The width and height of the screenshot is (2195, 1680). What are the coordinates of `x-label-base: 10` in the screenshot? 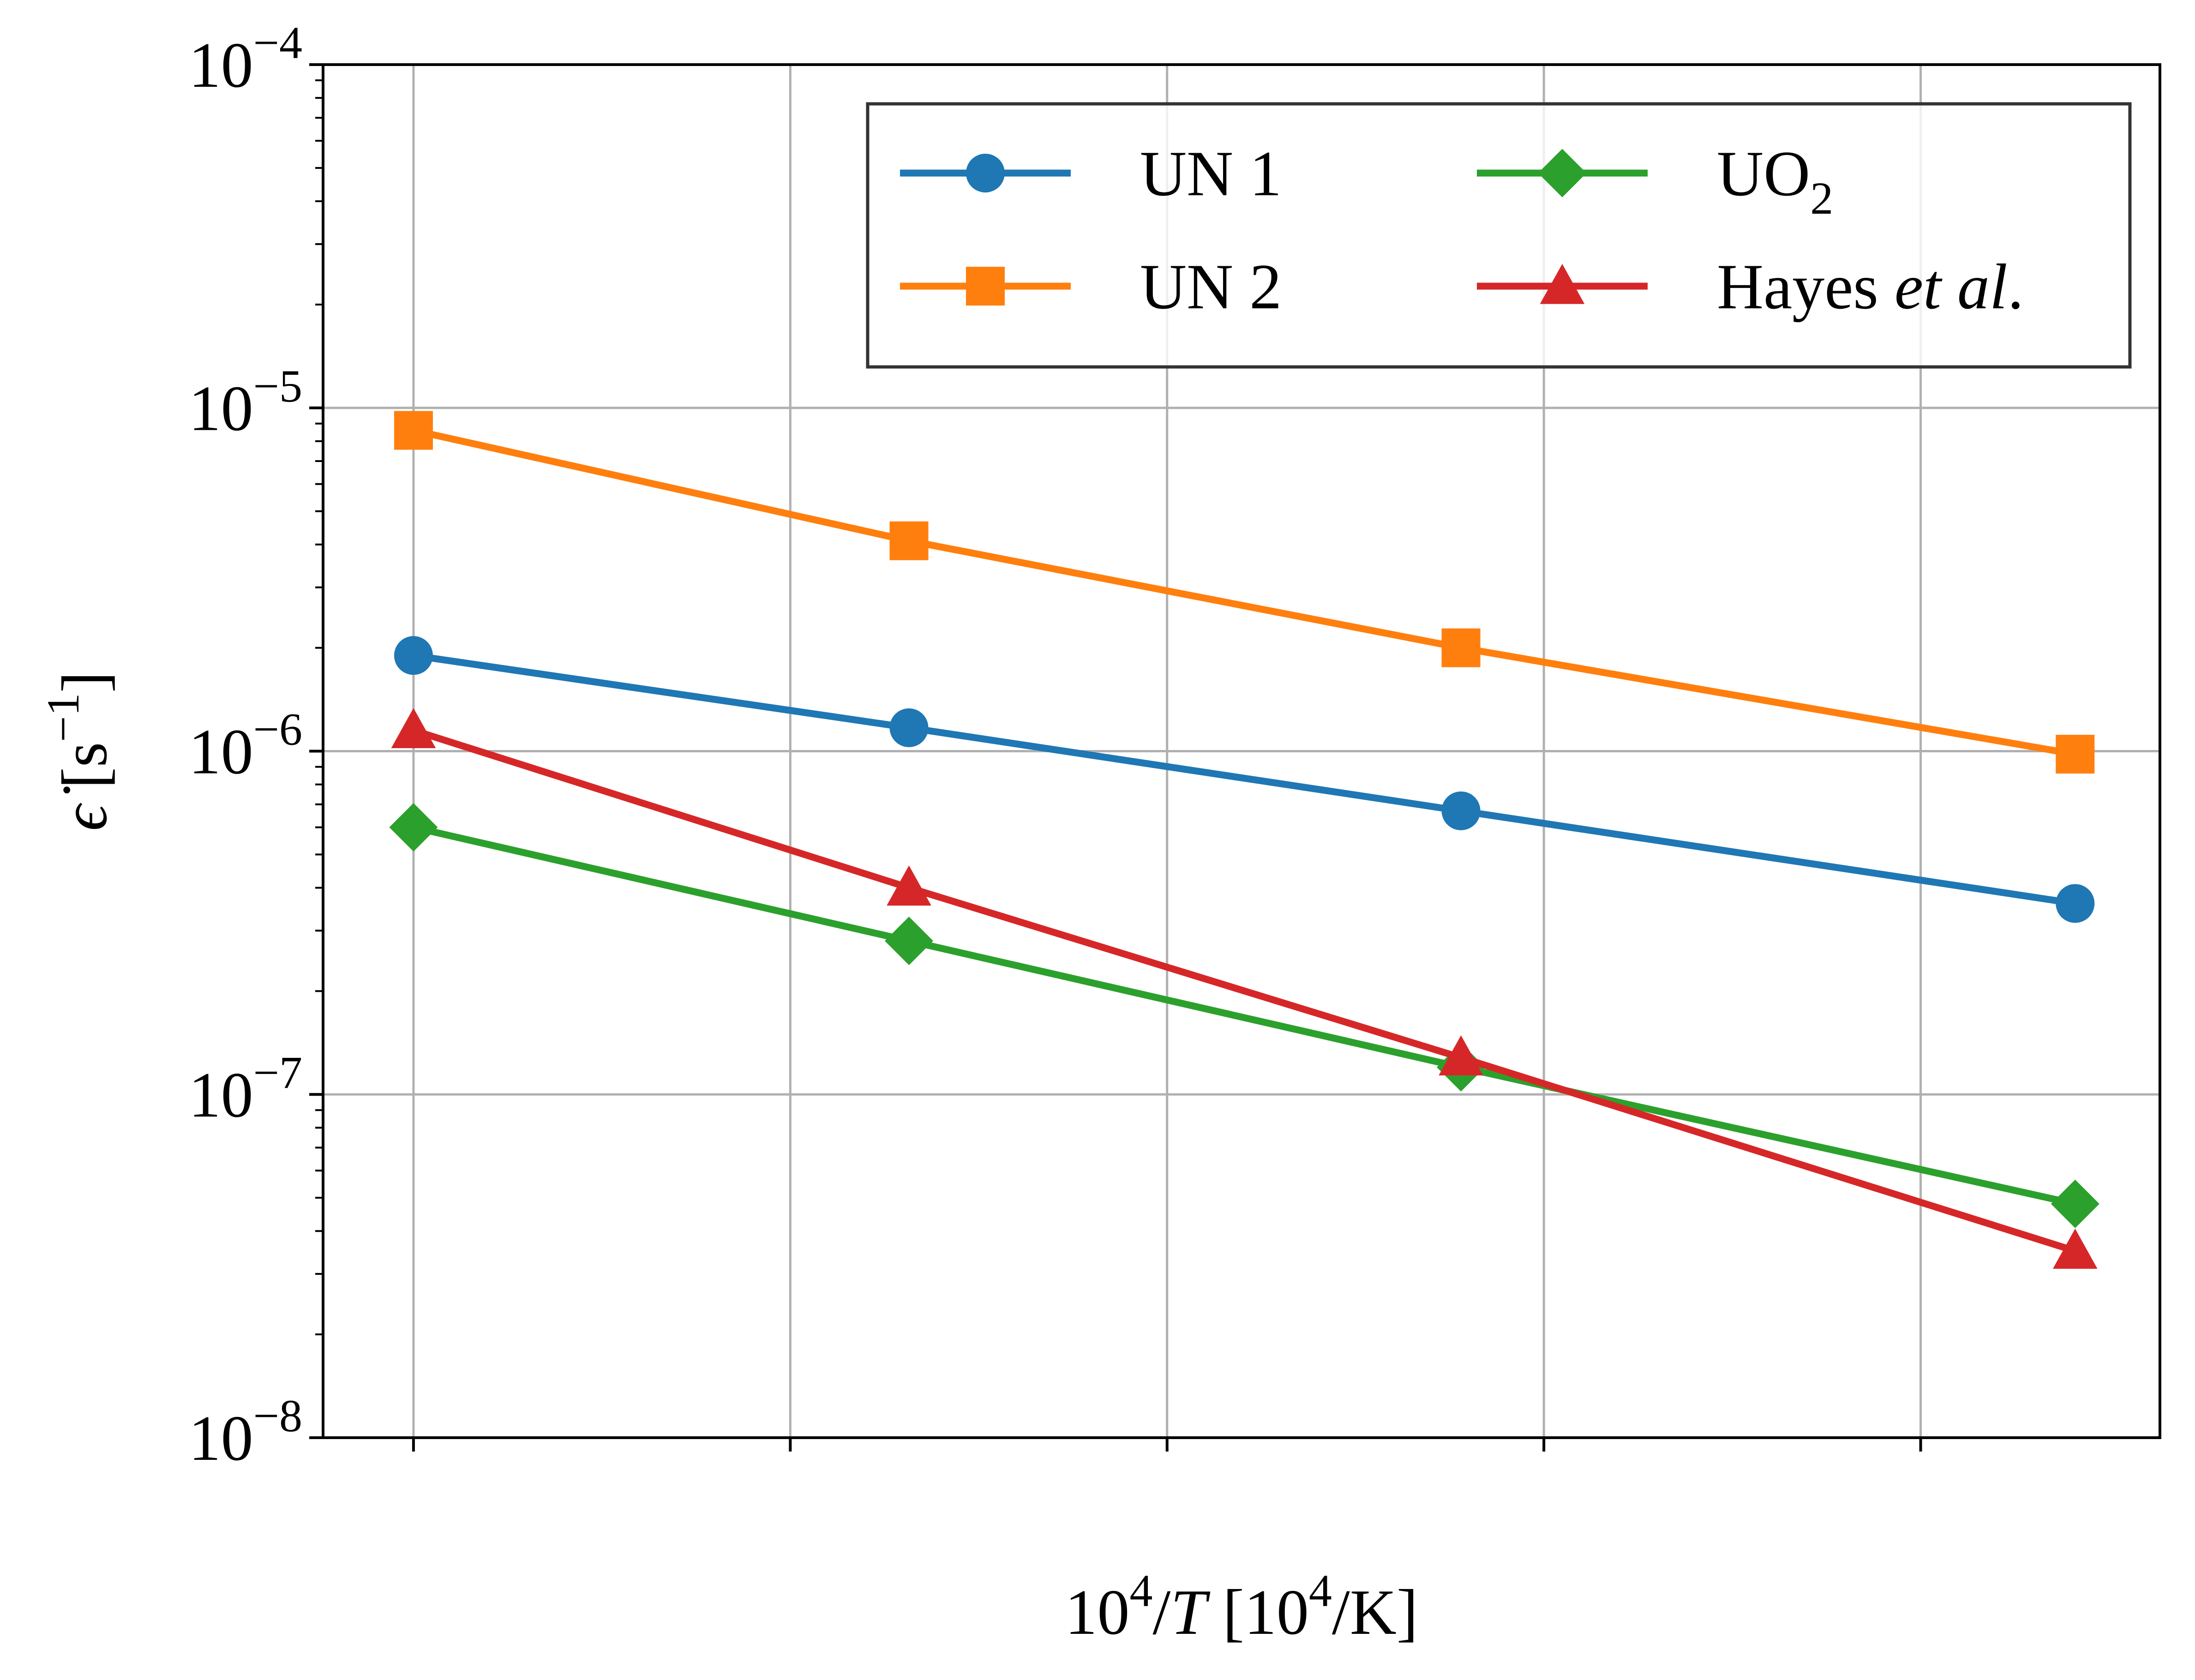 It's located at (1097, 1612).